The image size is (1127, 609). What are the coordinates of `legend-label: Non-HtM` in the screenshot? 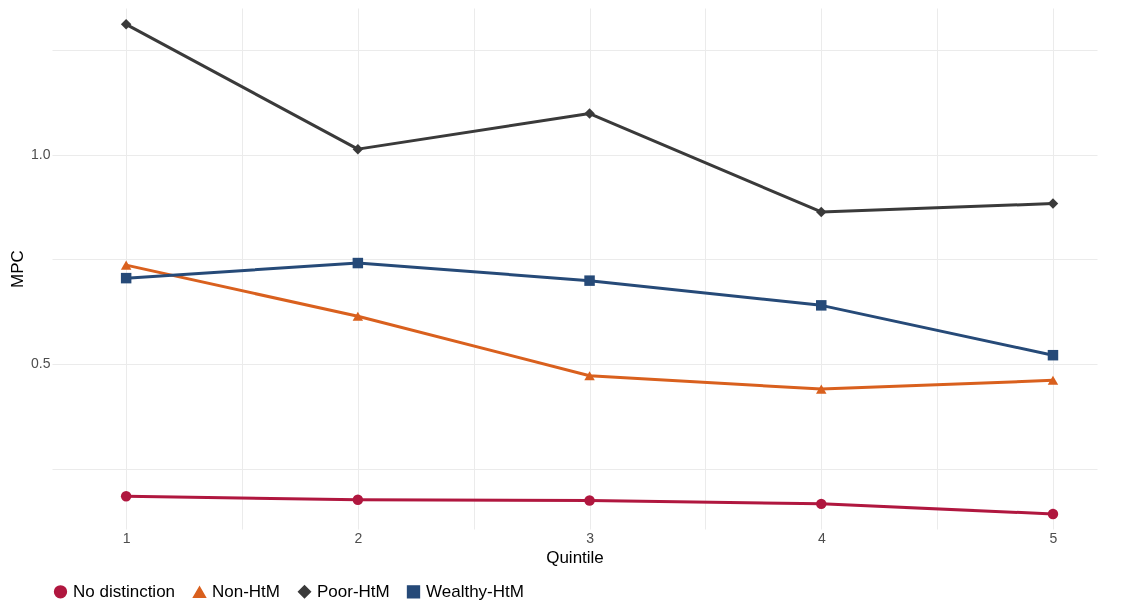 It's located at (246, 592).